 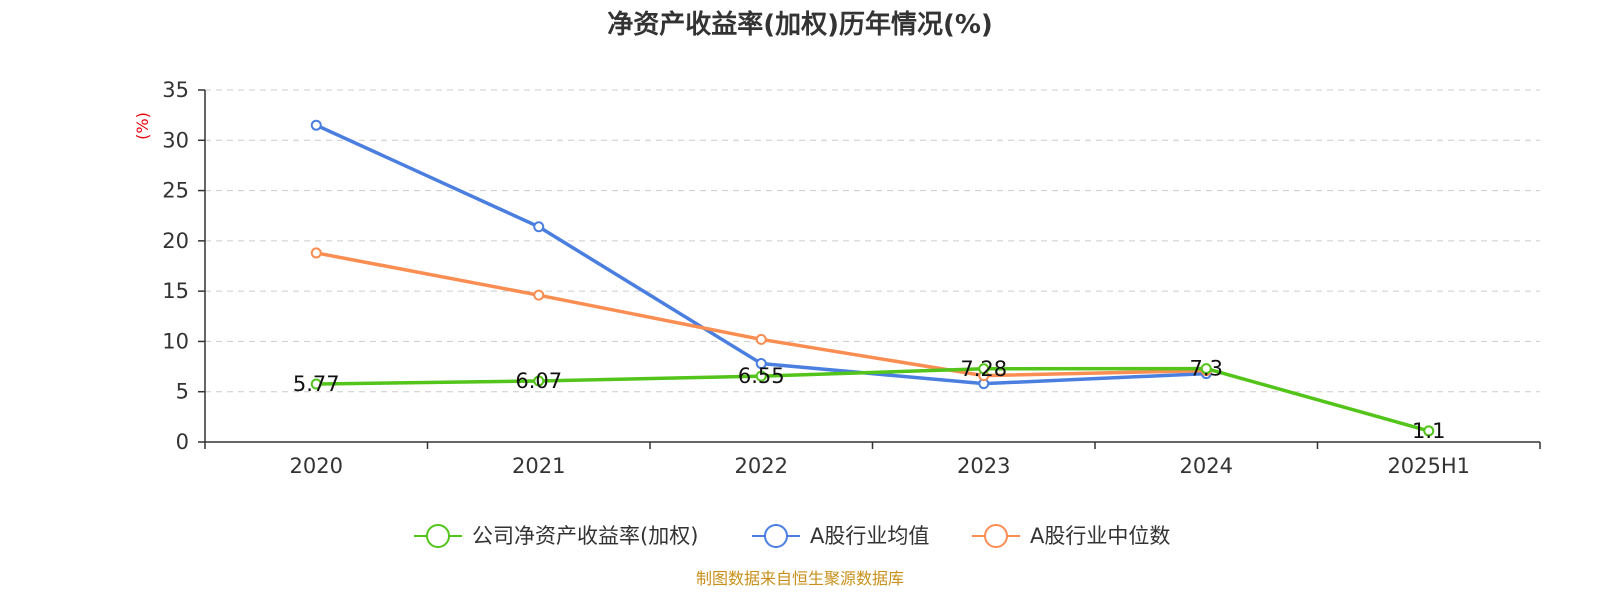 I want to click on data-labels: 5.77 6.07 6.55 7.28 7.3 1.1, so click(x=869, y=400).